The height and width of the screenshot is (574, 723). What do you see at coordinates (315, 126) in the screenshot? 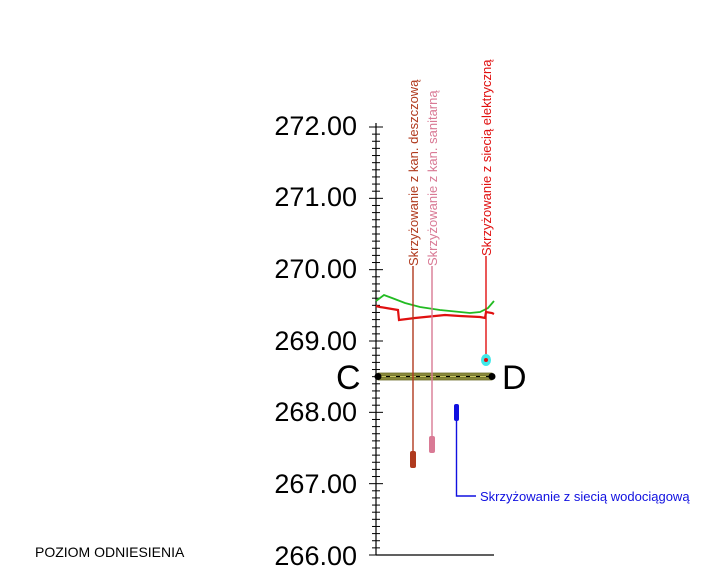
I see `elev-label-272: 272.00` at bounding box center [315, 126].